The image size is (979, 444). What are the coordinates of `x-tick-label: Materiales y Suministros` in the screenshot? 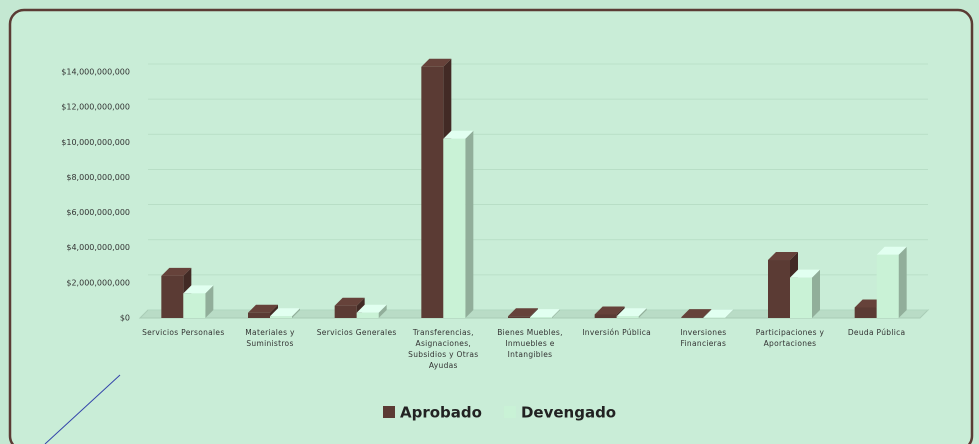 It's located at (270, 338).